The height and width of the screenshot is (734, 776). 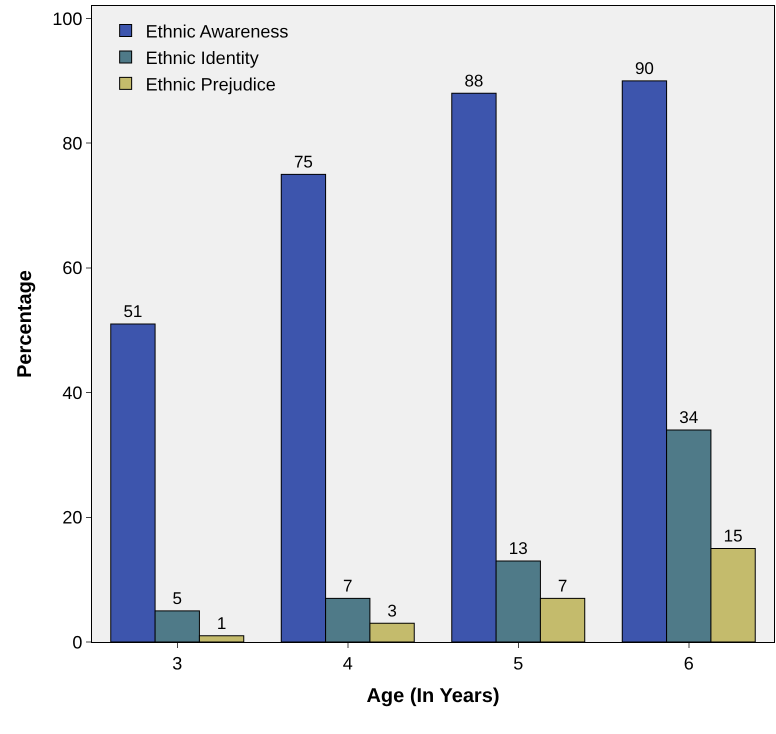 What do you see at coordinates (733, 536) in the screenshot?
I see `data-label: 15` at bounding box center [733, 536].